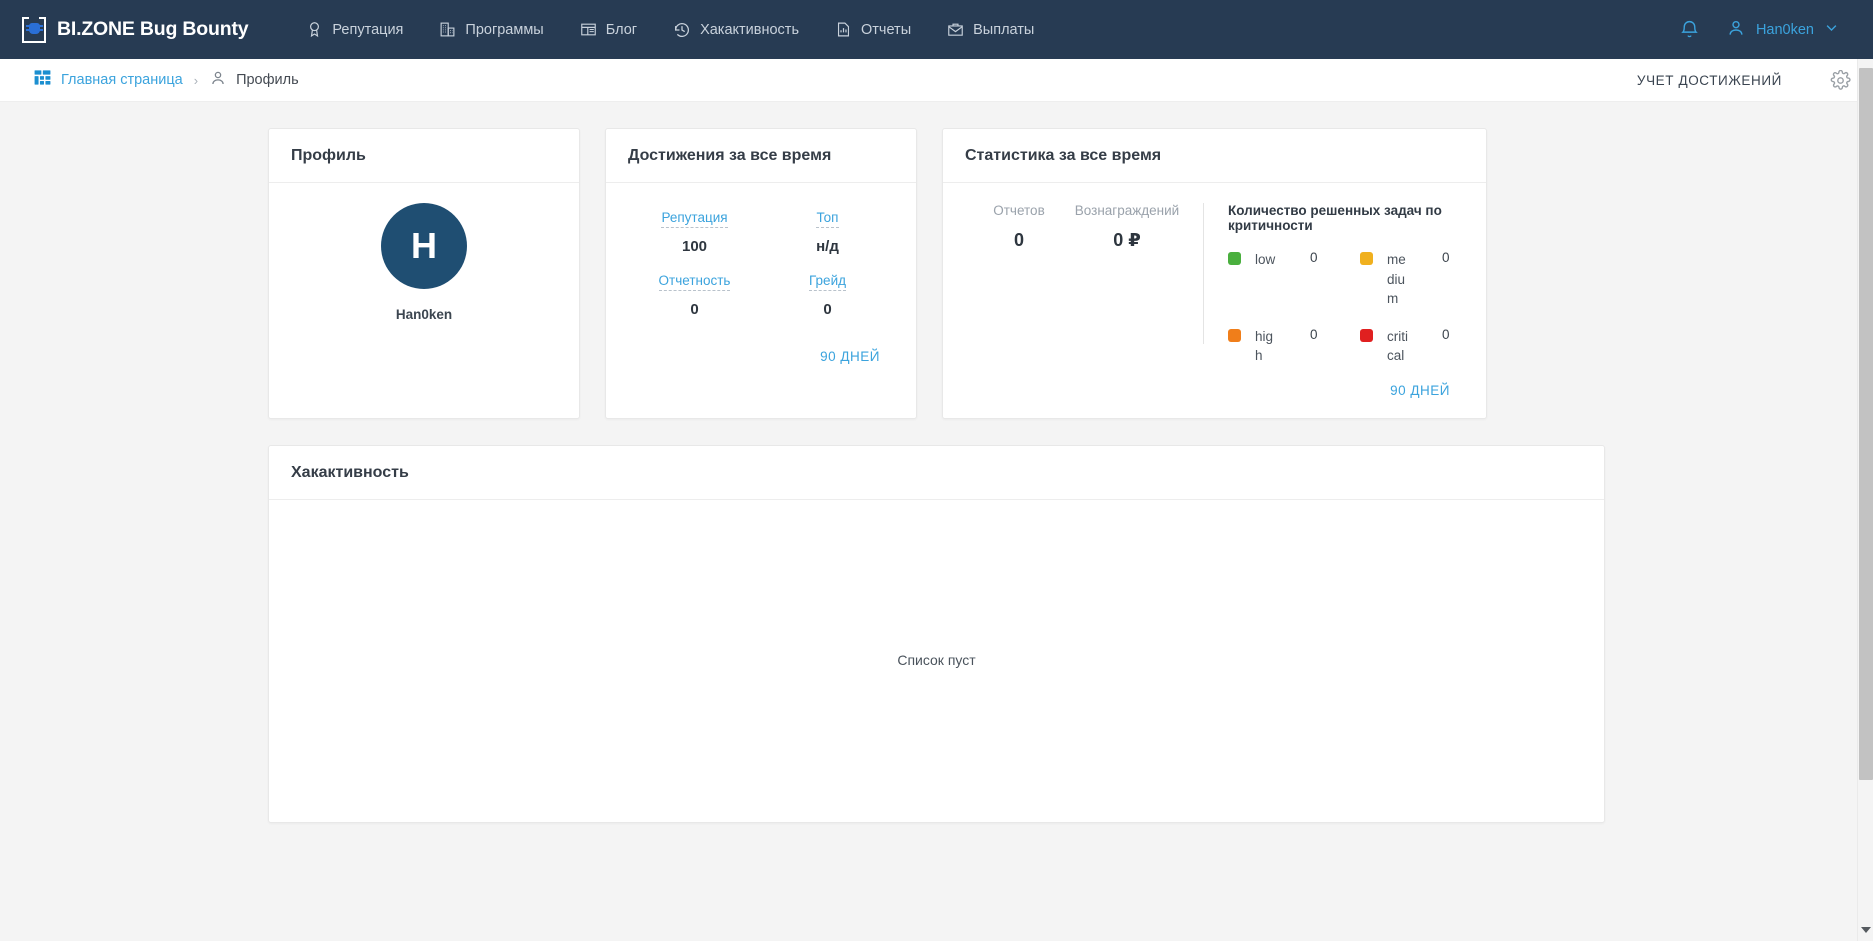 The height and width of the screenshot is (941, 1873). I want to click on bug-in-frame-icon, so click(34, 29).